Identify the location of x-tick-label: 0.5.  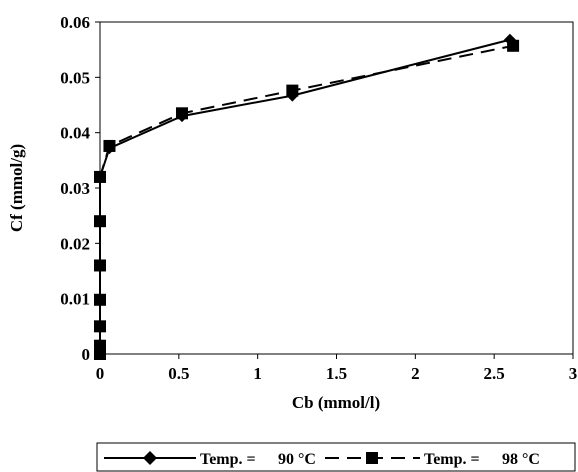
(178, 373).